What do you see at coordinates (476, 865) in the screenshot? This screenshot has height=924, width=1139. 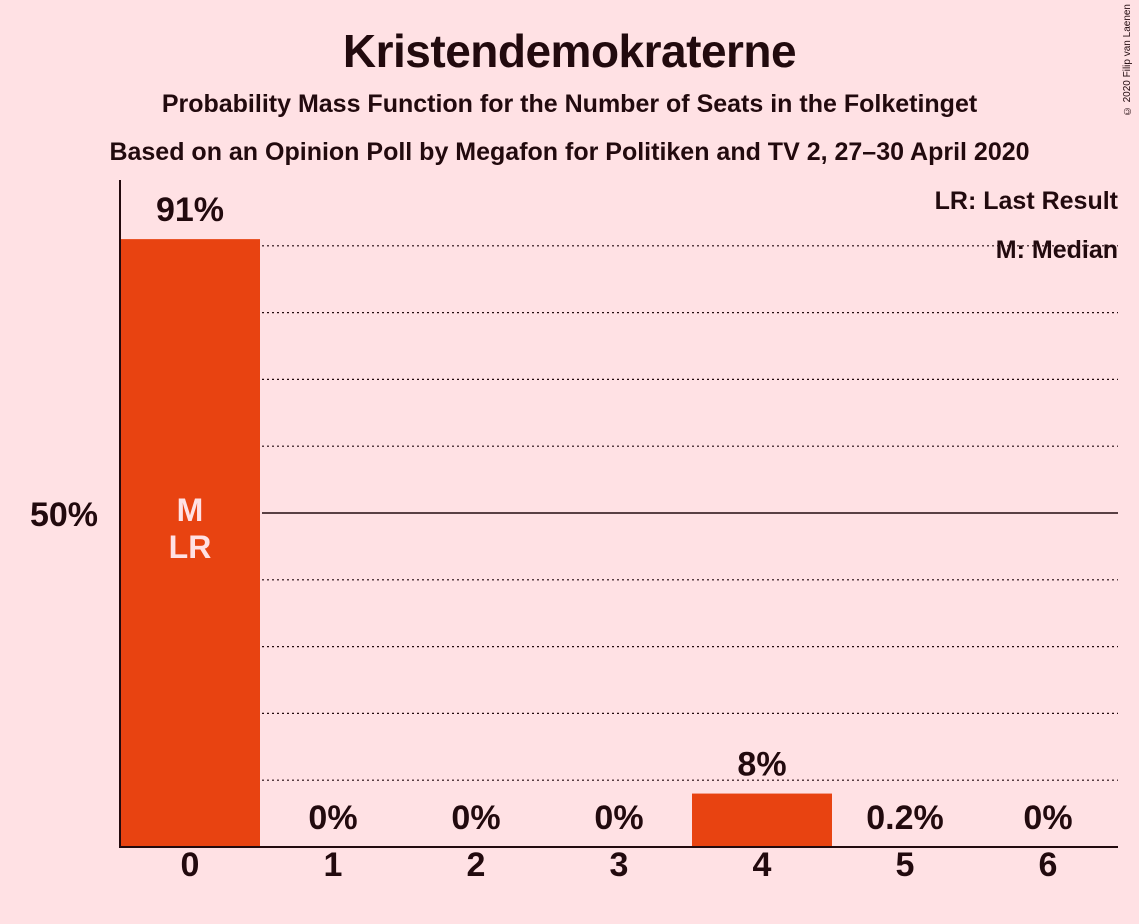 I see `x-tick-label-2: 2` at bounding box center [476, 865].